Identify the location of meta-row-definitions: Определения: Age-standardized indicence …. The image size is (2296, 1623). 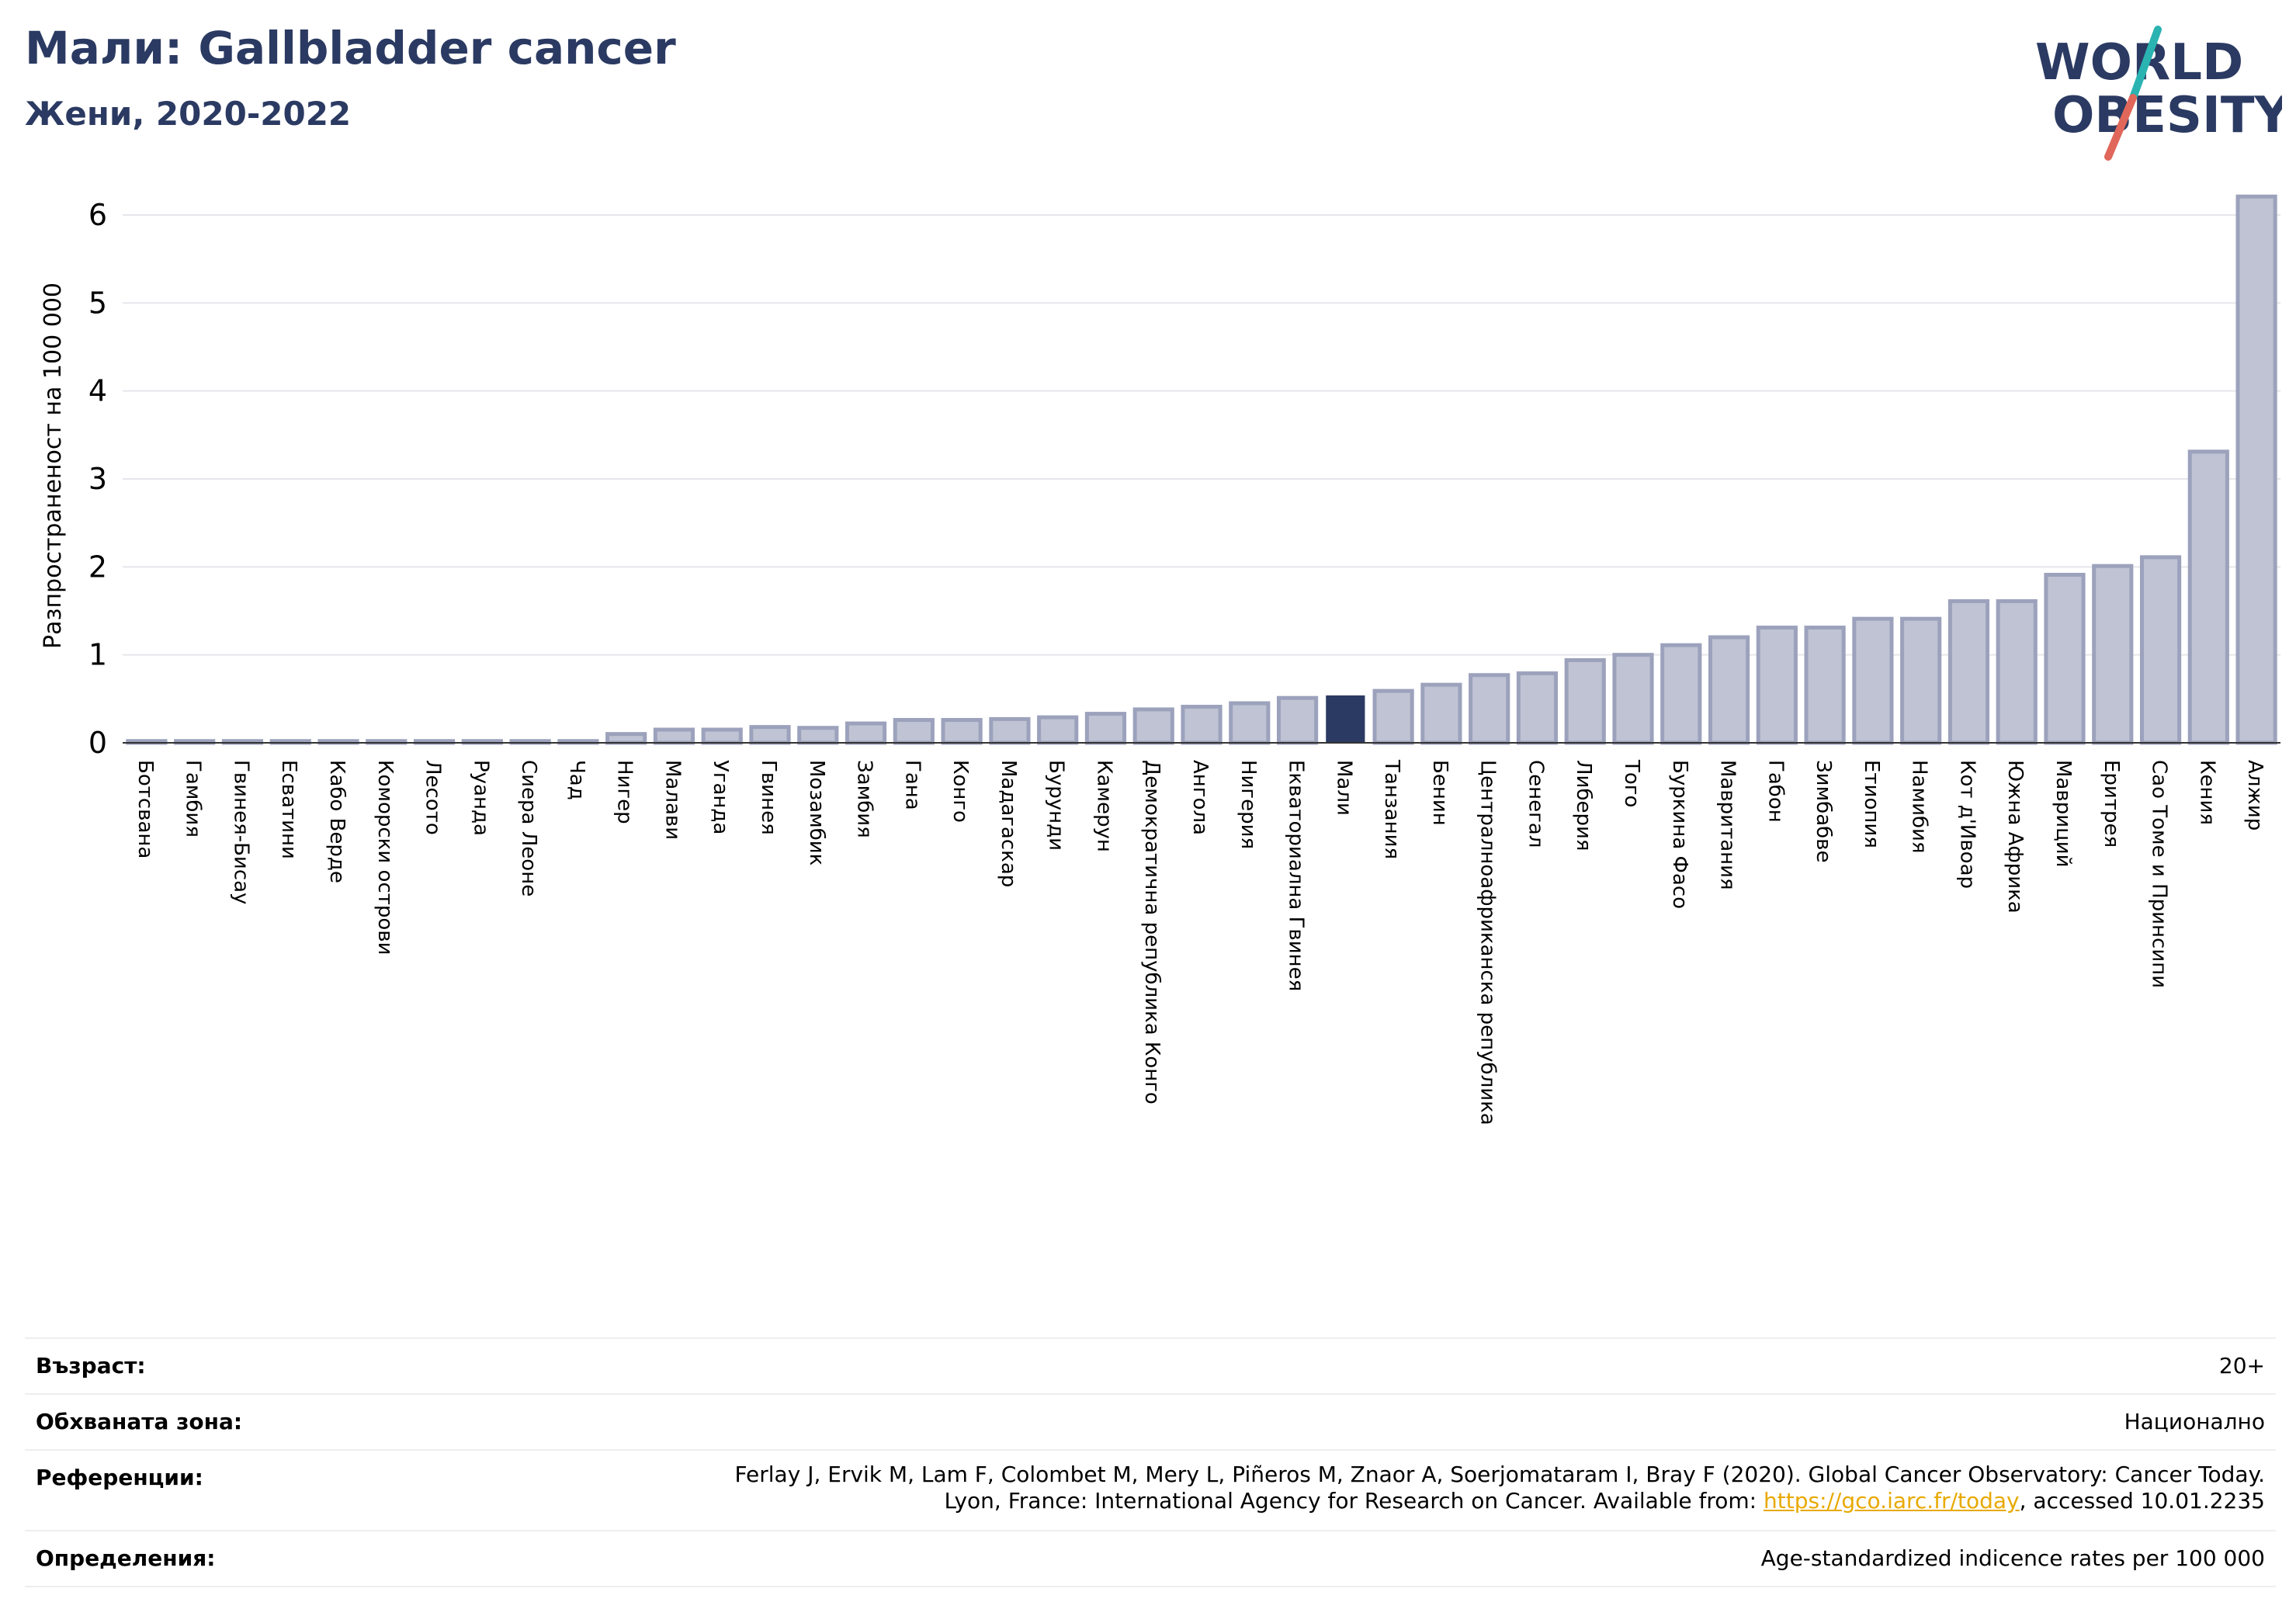
(1150, 1558).